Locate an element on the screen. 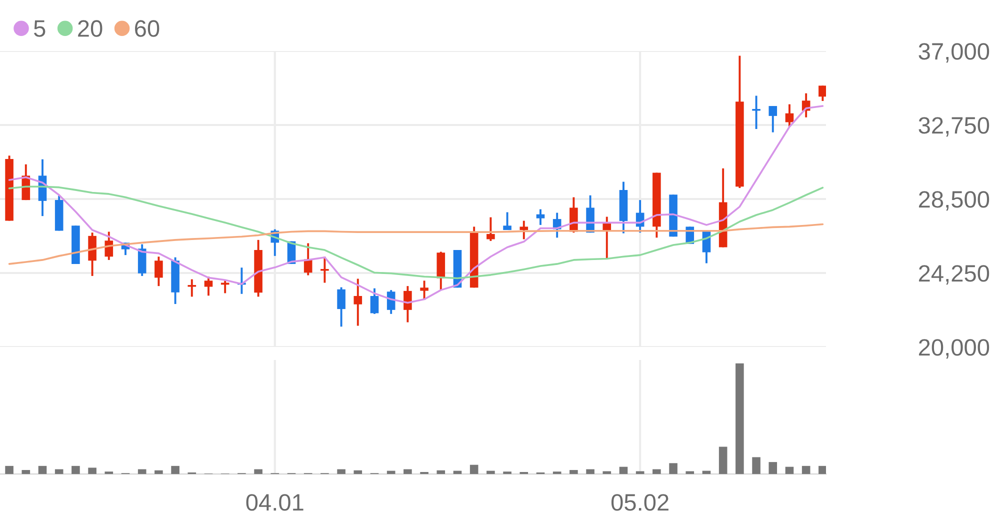 This screenshot has height=519, width=996. y-tick-label: 37,000 is located at coordinates (954, 53).